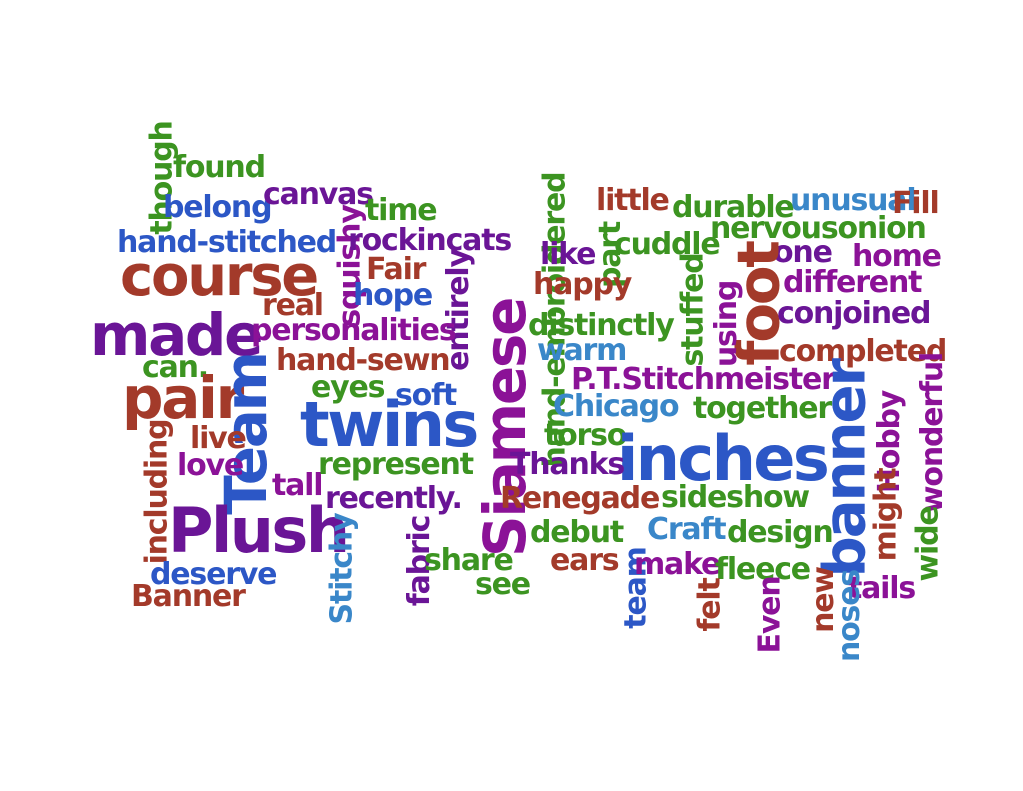  What do you see at coordinates (503, 584) in the screenshot?
I see `word-see: see` at bounding box center [503, 584].